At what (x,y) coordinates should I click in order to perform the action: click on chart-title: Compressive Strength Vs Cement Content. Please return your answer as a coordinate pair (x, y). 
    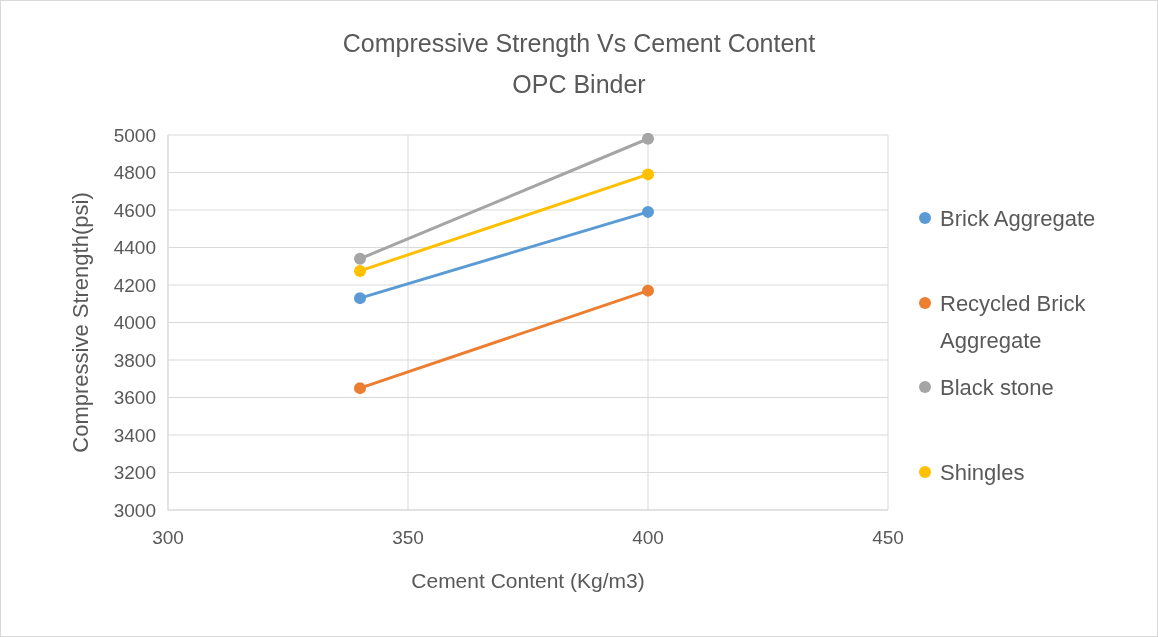
    Looking at the image, I should click on (579, 43).